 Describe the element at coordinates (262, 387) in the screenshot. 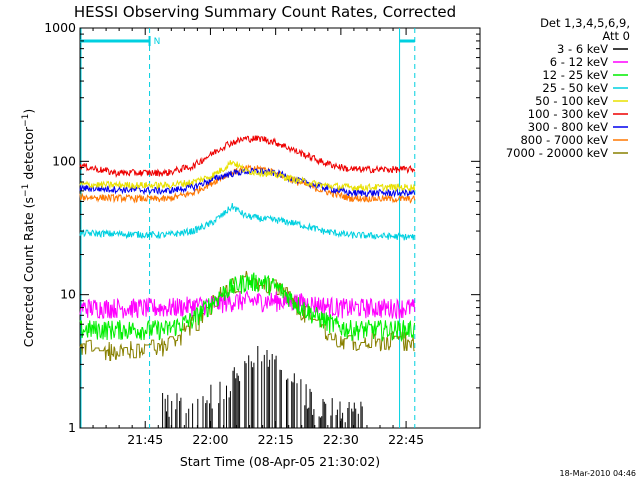

I see `series-3-6kev` at that location.